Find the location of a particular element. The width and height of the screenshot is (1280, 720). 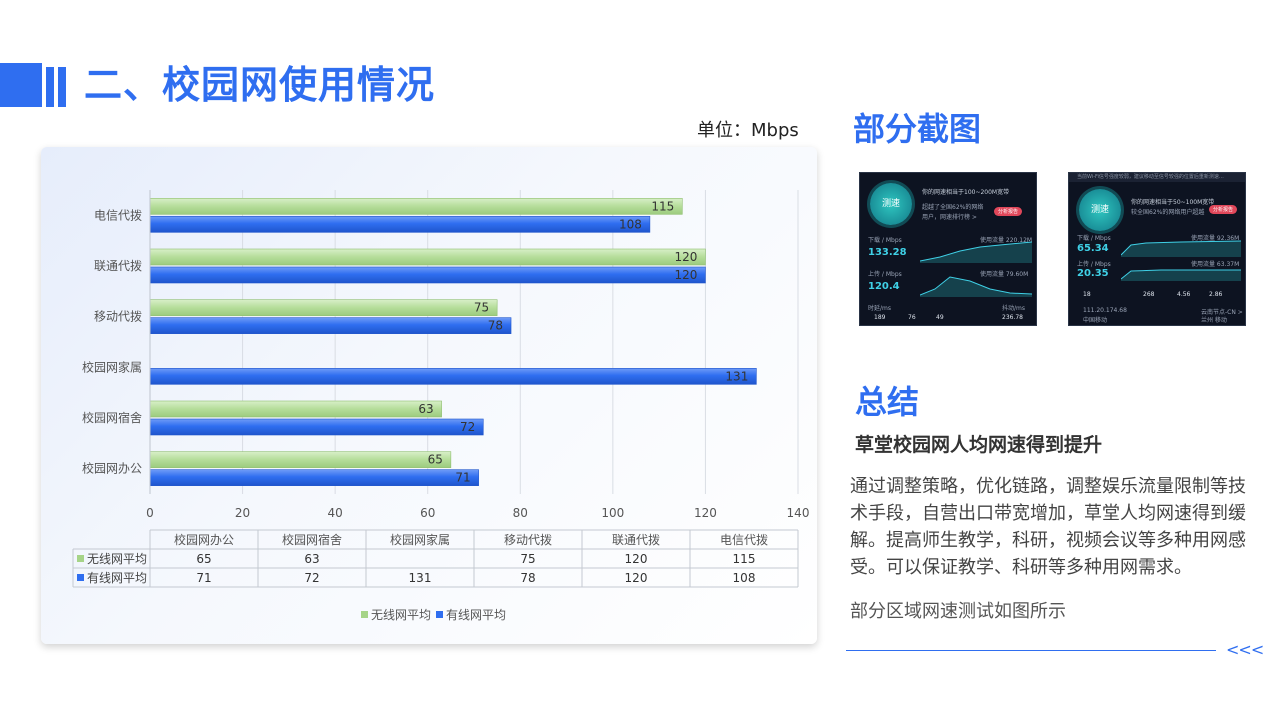

shot-text: 你的网速相当于100~200M宽带 is located at coordinates (966, 192).